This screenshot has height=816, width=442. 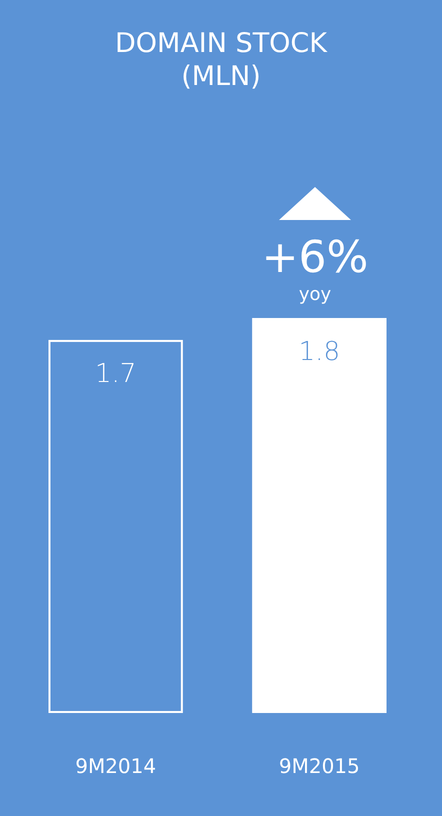 I want to click on chart-title: DOMAIN STOCK (MLN), so click(x=221, y=60).